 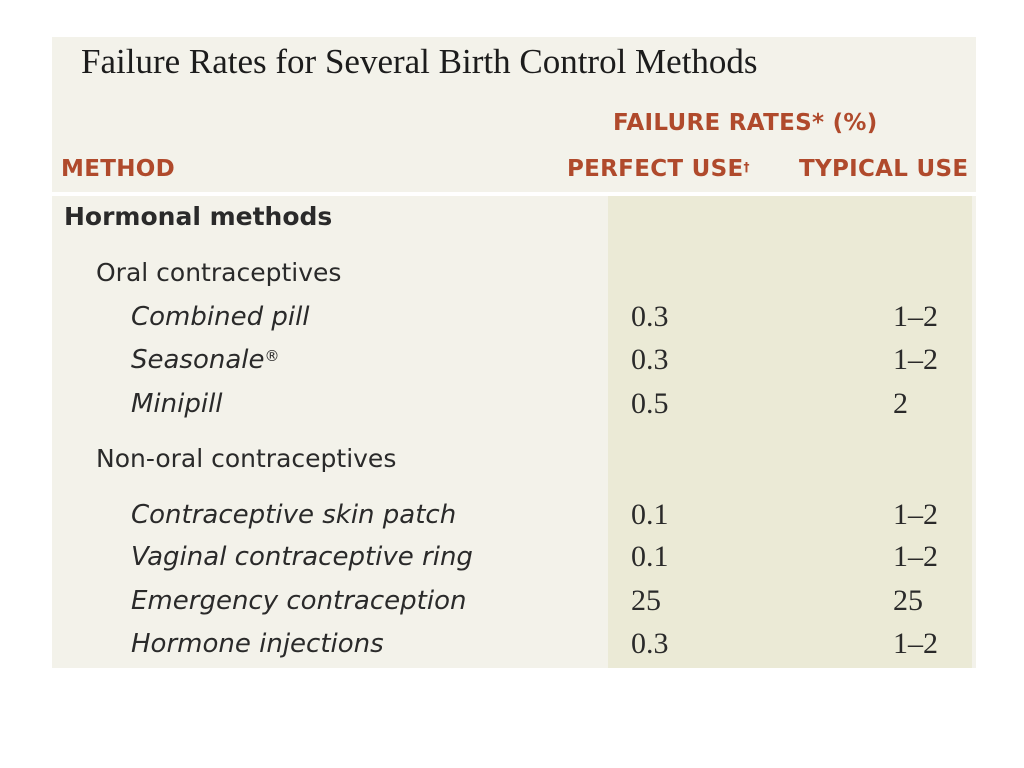 I want to click on method-name: Emergency contraception, so click(x=299, y=601).